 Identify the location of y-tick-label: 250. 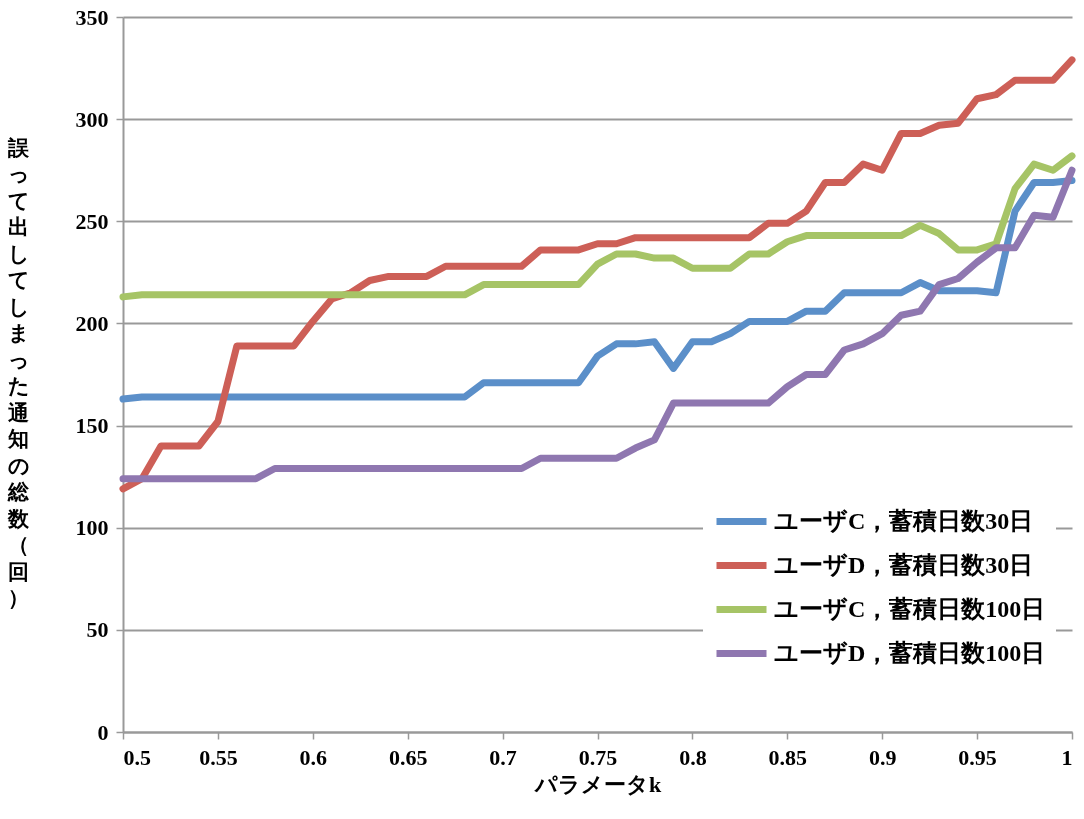
(92, 221).